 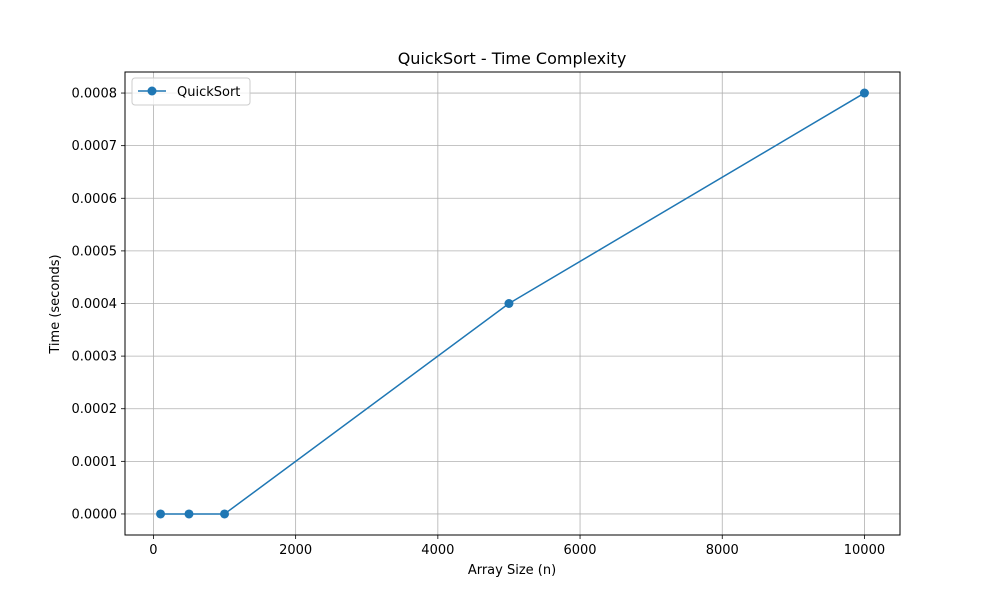 What do you see at coordinates (295, 550) in the screenshot?
I see `x-tick-label: 2000` at bounding box center [295, 550].